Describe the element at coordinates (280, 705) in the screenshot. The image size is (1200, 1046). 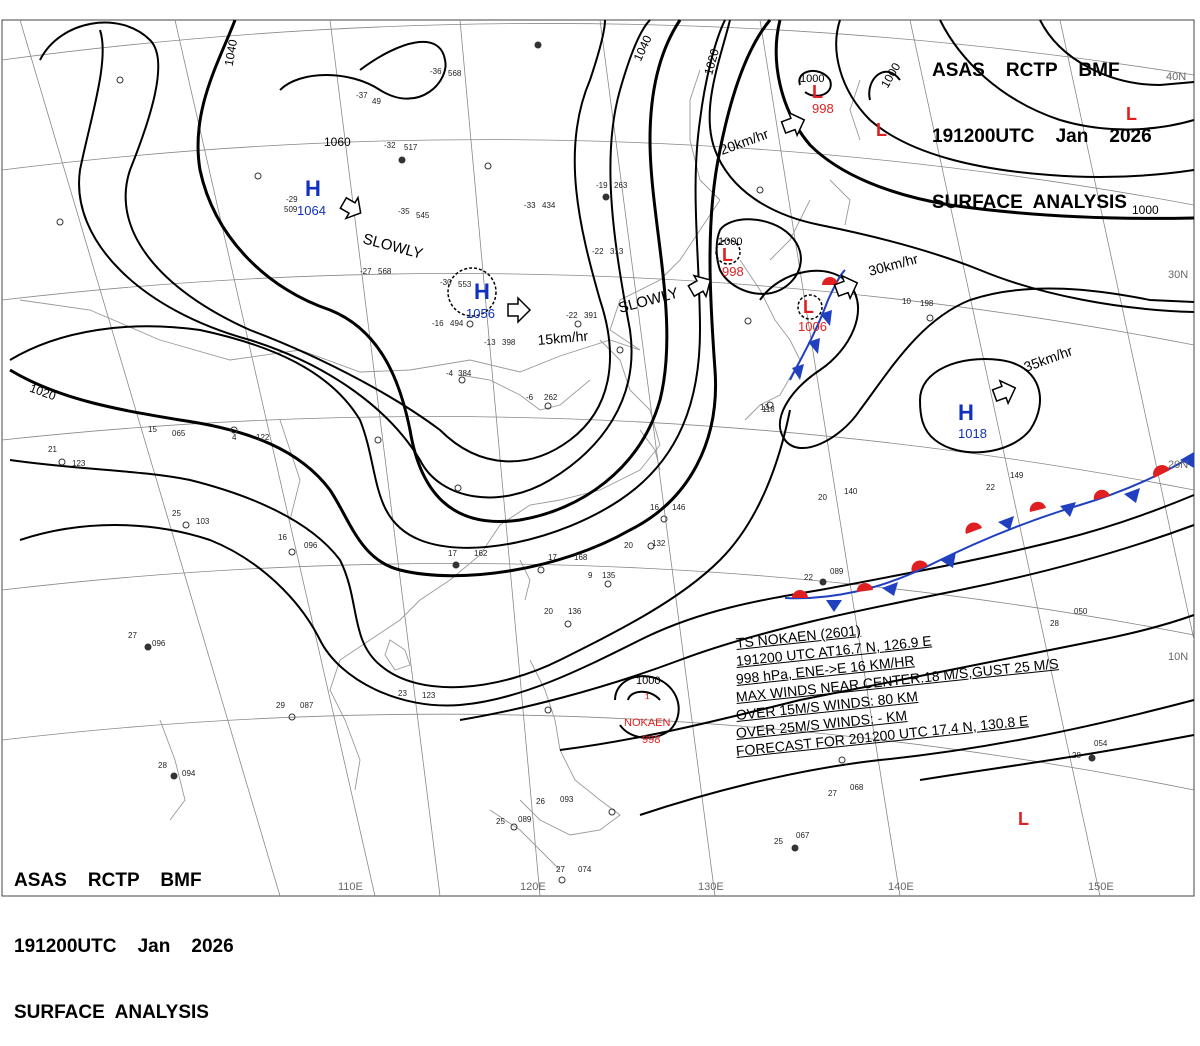
I see `station-temp: 29` at that location.